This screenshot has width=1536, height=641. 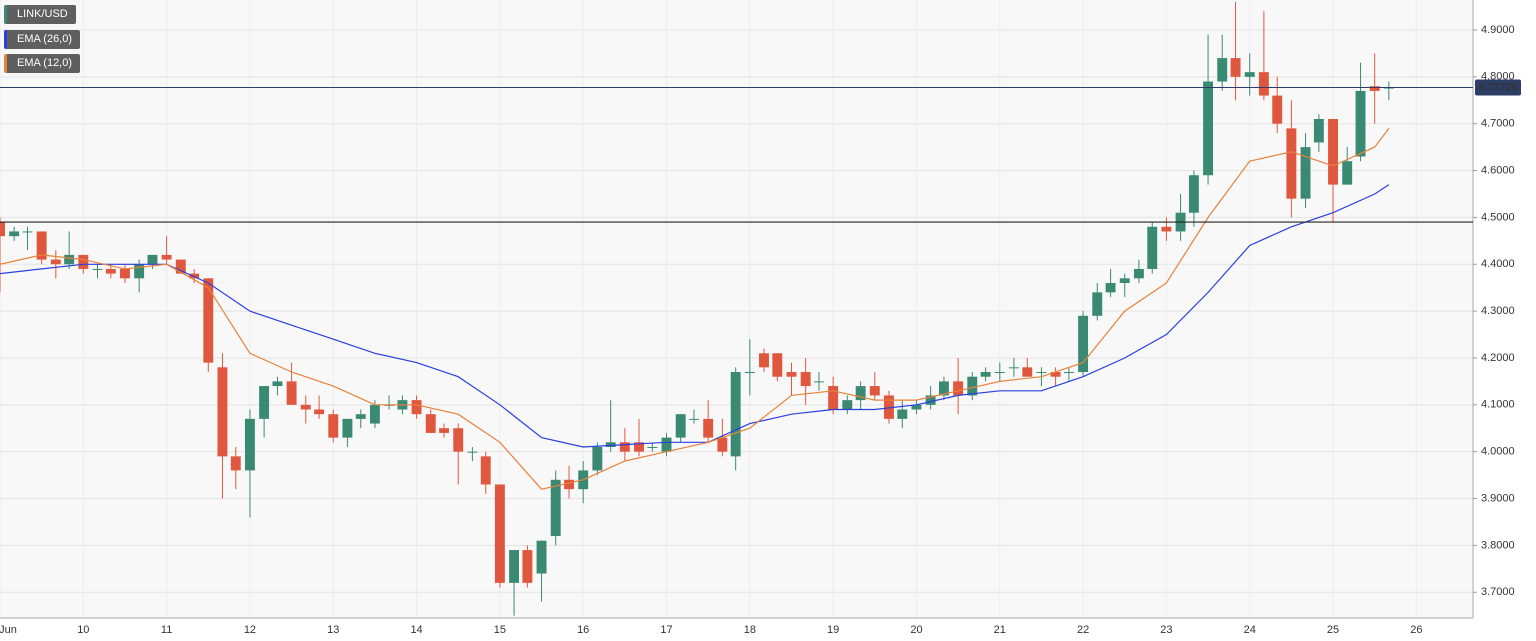 I want to click on x-tick-label: 10, so click(x=83, y=630).